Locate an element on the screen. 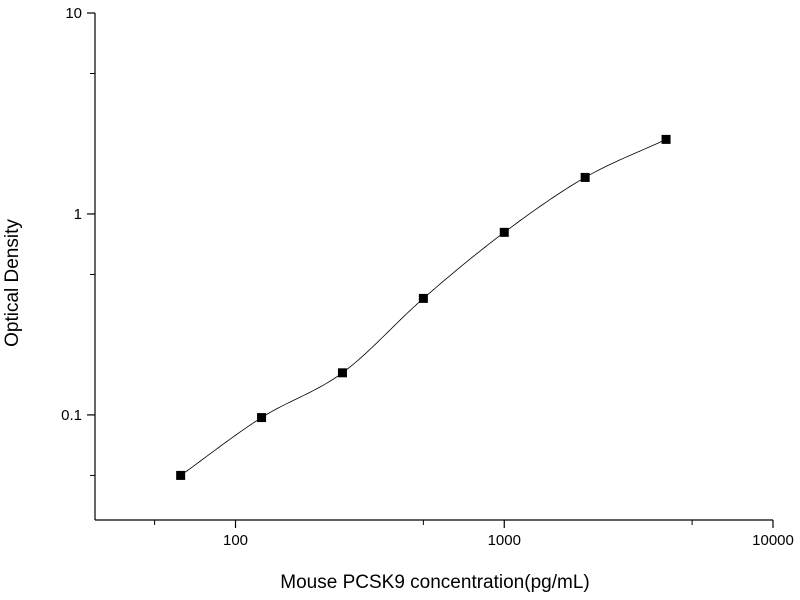 The width and height of the screenshot is (800, 600). x-axis-title: Mouse PCSK9 concentration(pg/mL) is located at coordinates (434, 582).